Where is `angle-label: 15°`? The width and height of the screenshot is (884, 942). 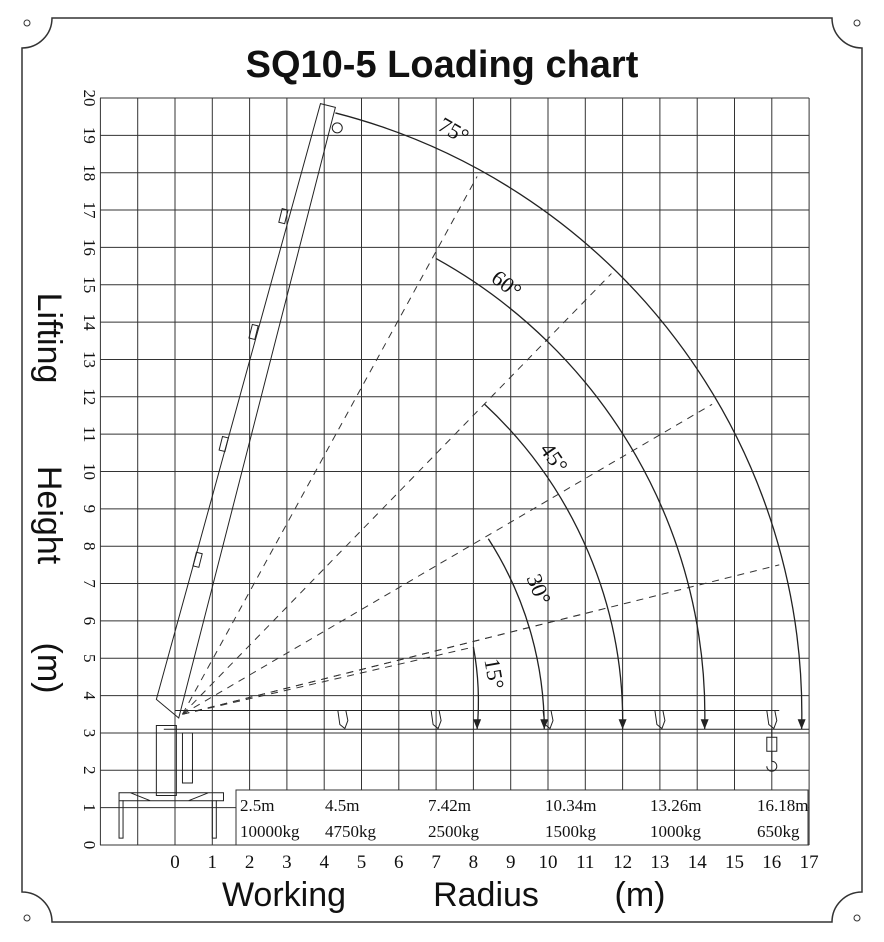
angle-label: 15° is located at coordinates (494, 673).